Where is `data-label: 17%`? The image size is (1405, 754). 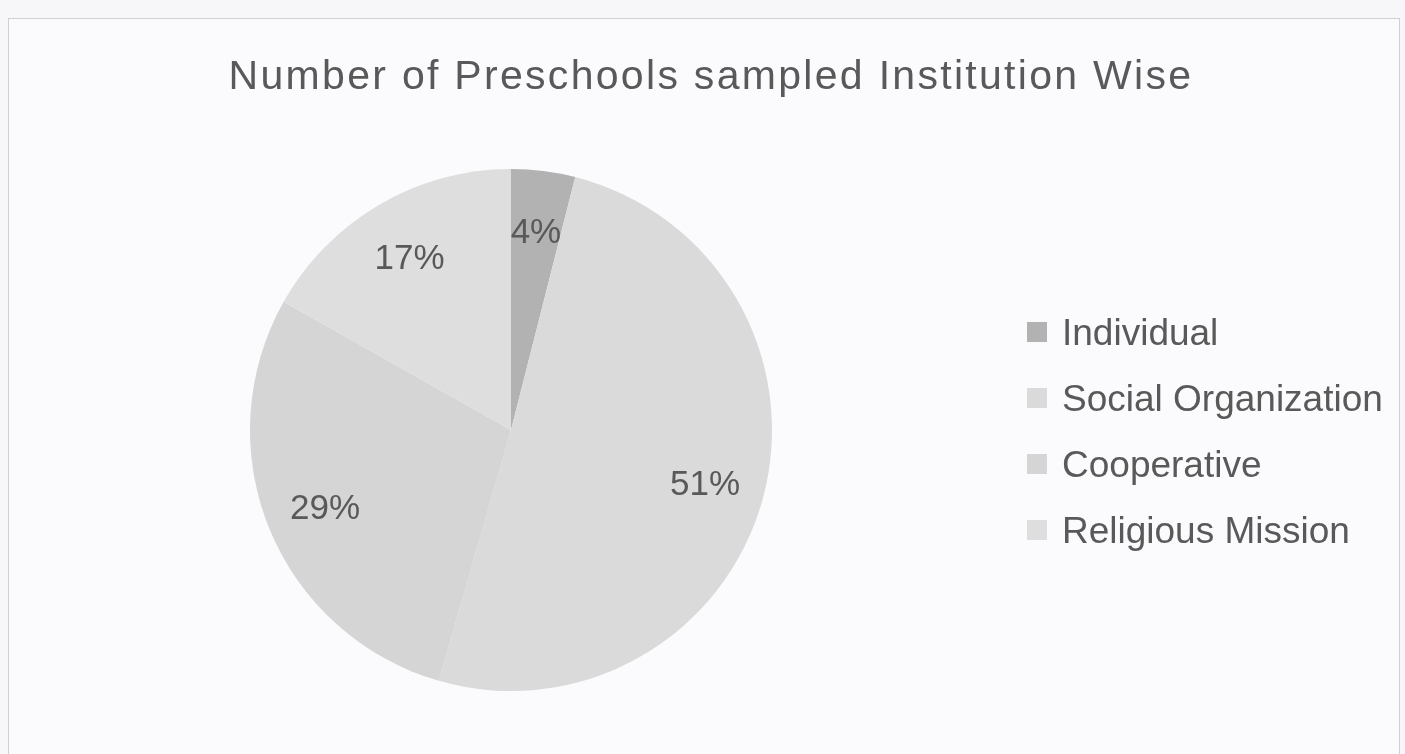 data-label: 17% is located at coordinates (409, 256).